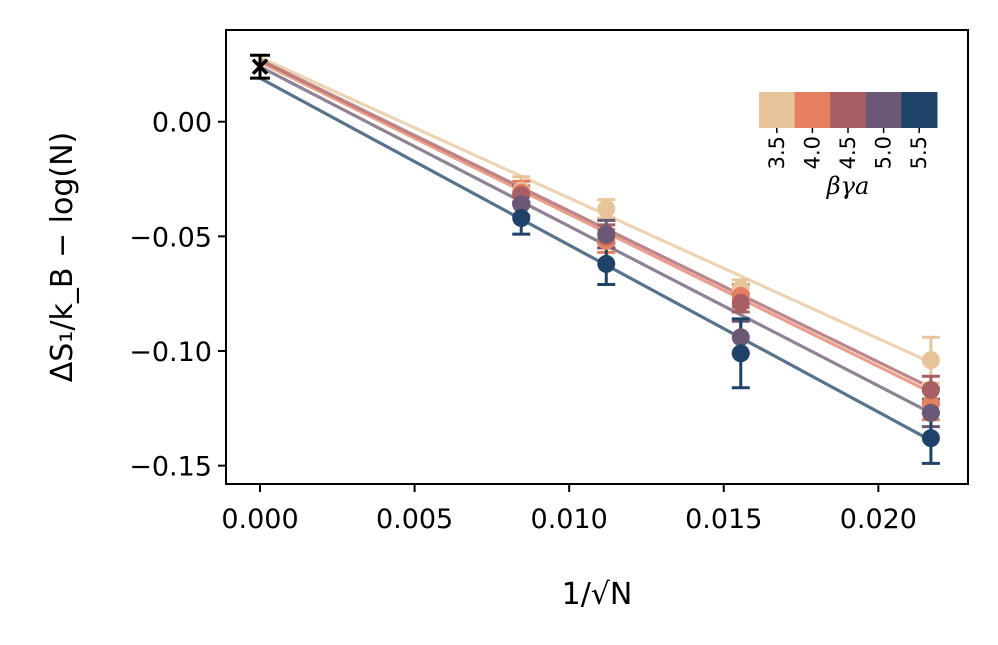  What do you see at coordinates (919, 152) in the screenshot?
I see `colorbar-tick-label-4: 5.5` at bounding box center [919, 152].